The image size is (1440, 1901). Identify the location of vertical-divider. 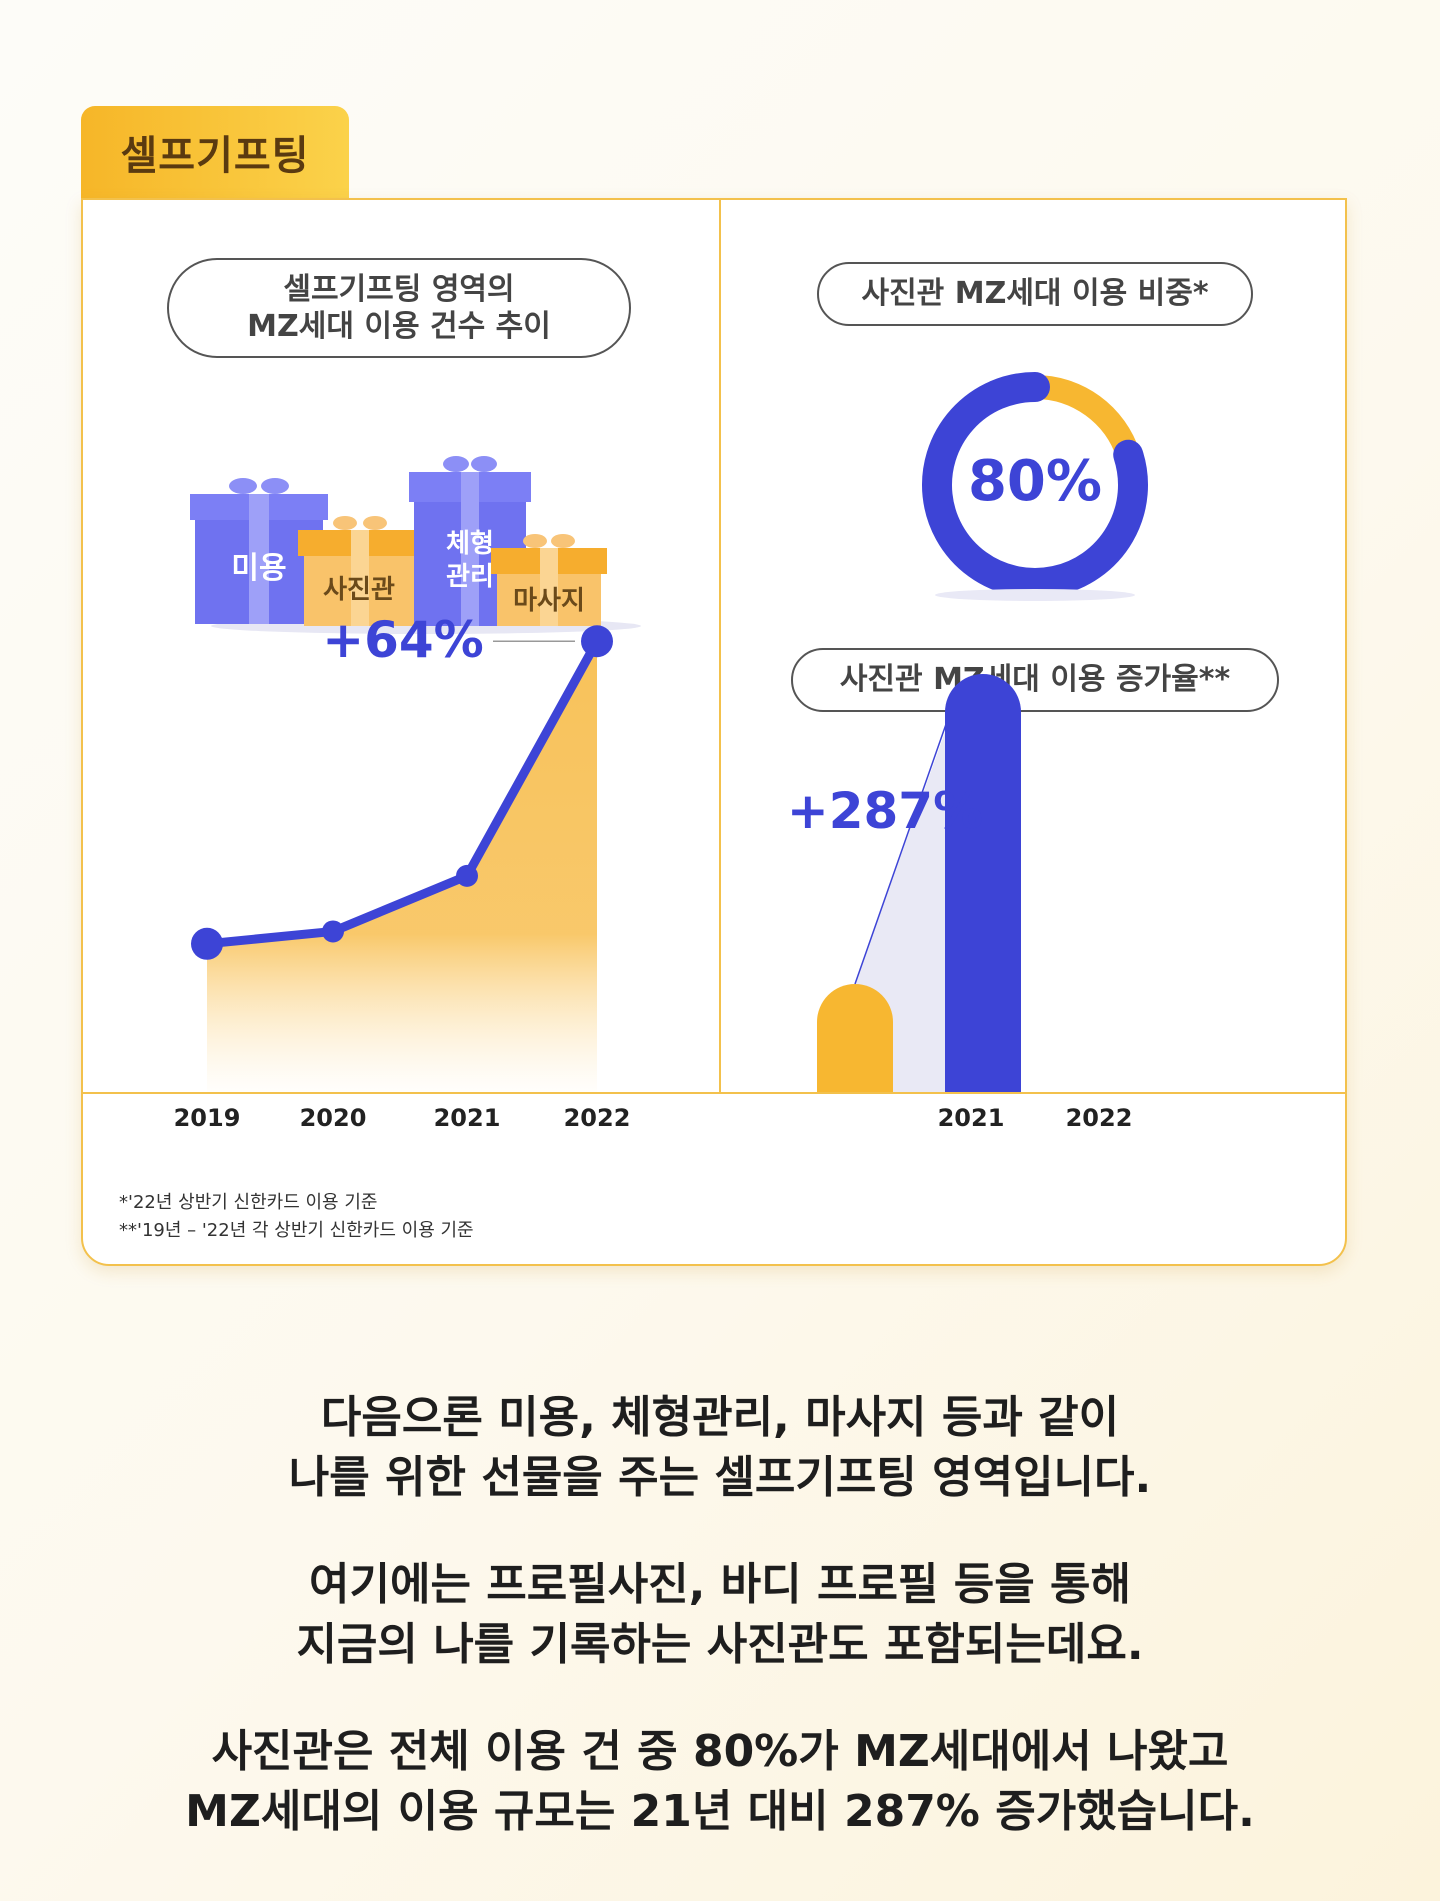
(720, 646).